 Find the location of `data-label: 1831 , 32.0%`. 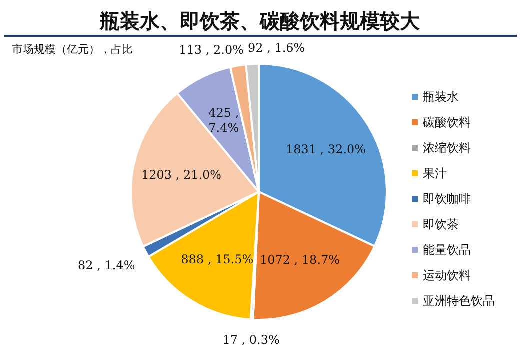

data-label: 1831 , 32.0% is located at coordinates (326, 149).